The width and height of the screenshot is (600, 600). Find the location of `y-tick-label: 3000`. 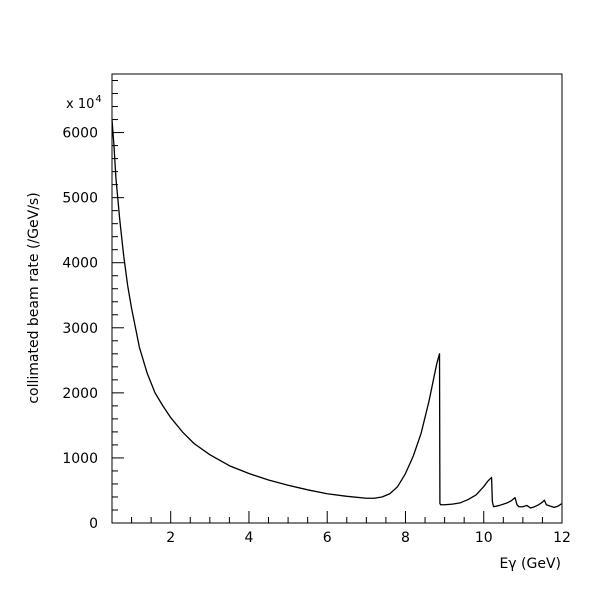

y-tick-label: 3000 is located at coordinates (80, 329).